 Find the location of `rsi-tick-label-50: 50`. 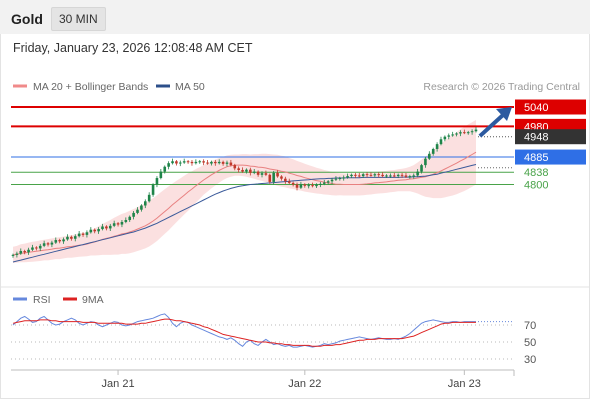

rsi-tick-label-50: 50 is located at coordinates (530, 343).